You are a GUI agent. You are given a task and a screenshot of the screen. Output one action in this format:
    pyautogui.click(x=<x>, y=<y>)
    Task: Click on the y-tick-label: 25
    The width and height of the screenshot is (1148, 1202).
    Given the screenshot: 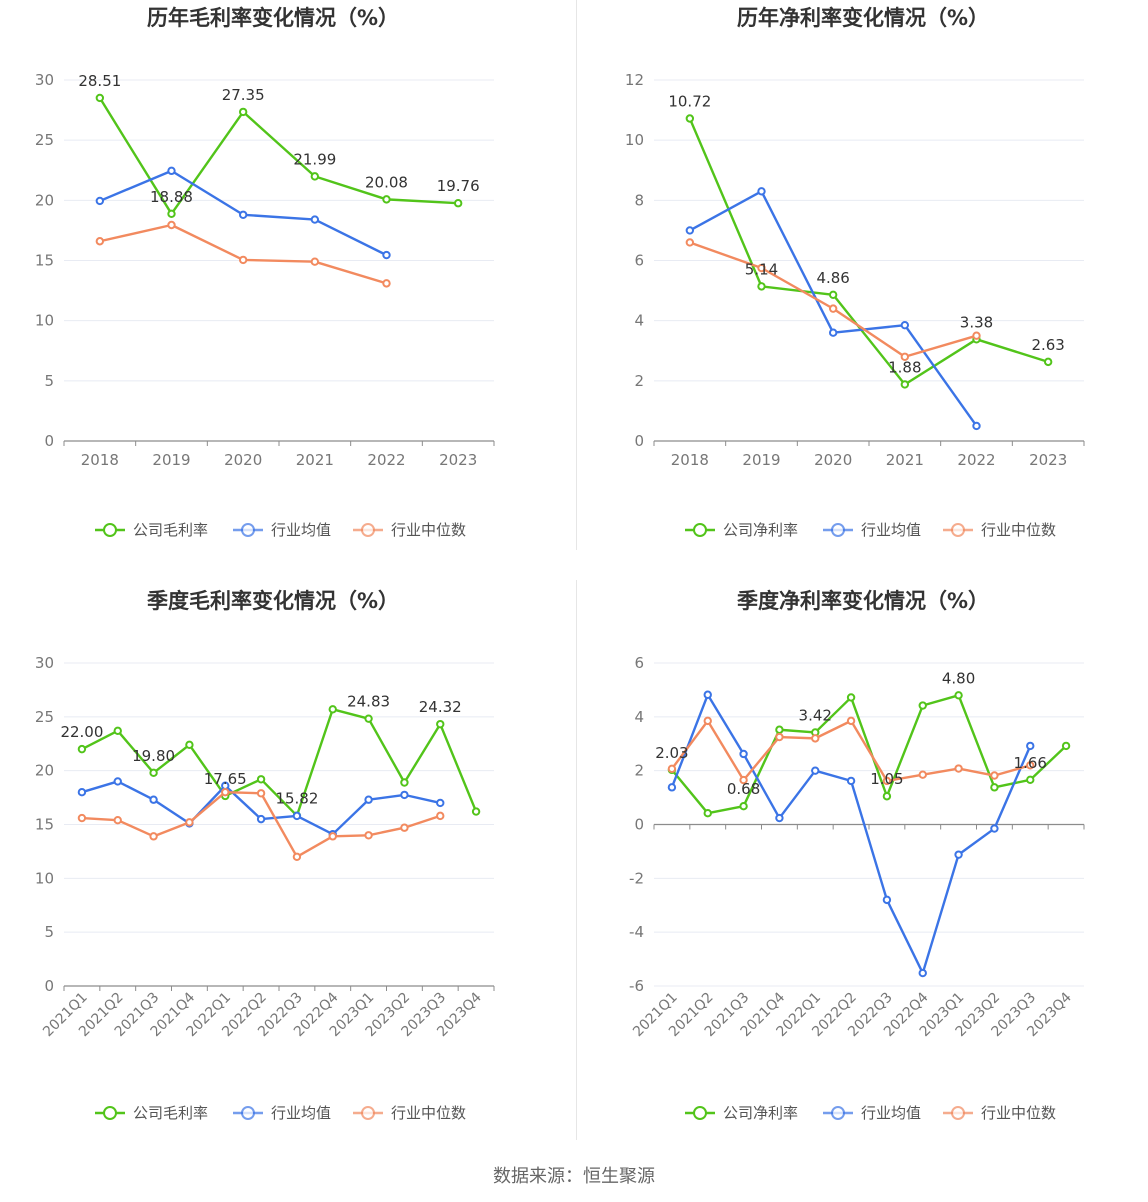 What is the action you would take?
    pyautogui.click(x=44, y=140)
    